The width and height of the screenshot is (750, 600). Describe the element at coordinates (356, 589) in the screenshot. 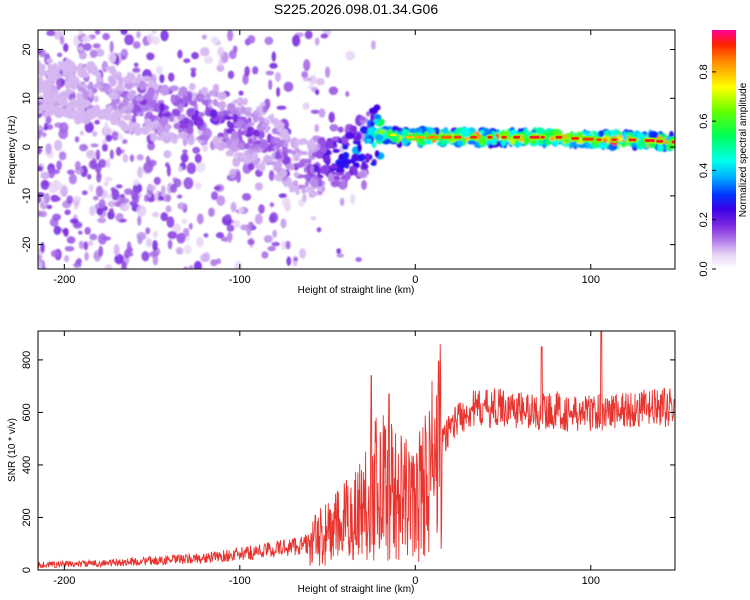

I see `snr-x-axis-label: Height of straight line (km)` at that location.